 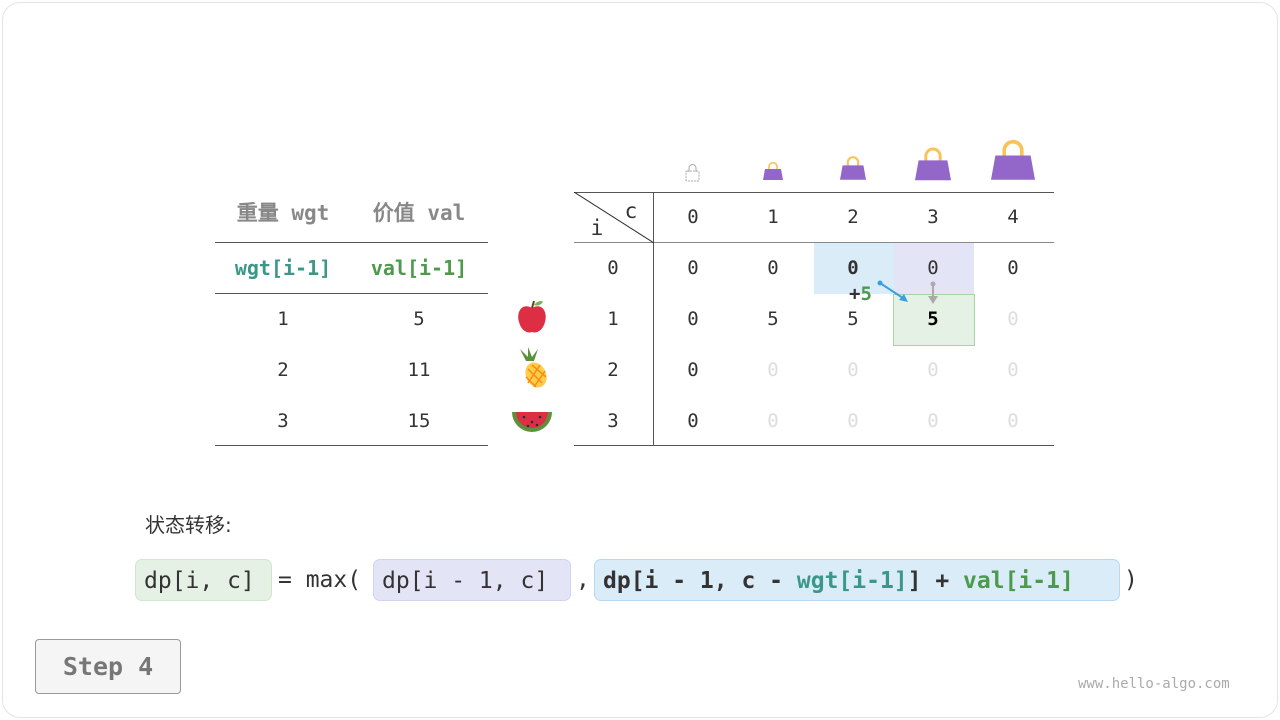 What do you see at coordinates (188, 525) in the screenshot?
I see `formula-title: 状态转移:` at bounding box center [188, 525].